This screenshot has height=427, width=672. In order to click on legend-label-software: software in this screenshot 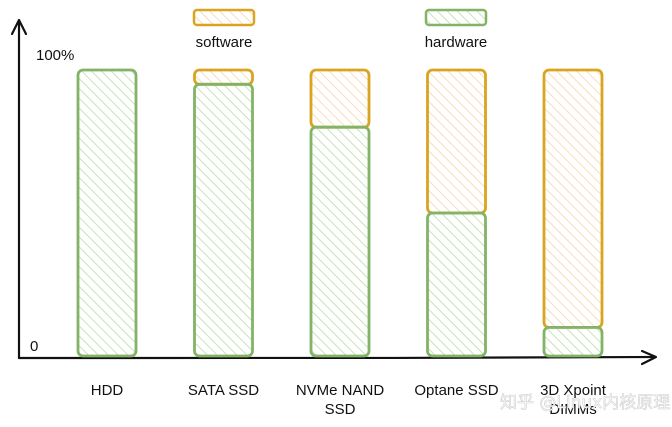, I will do `click(224, 42)`.